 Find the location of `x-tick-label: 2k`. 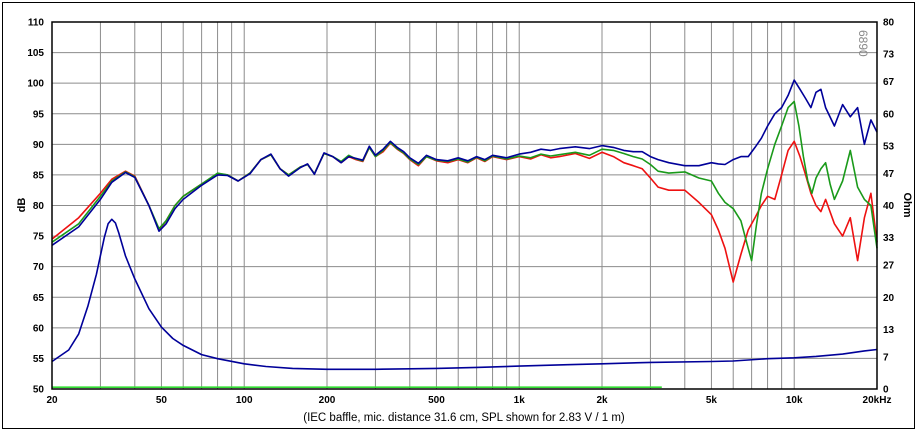

x-tick-label: 2k is located at coordinates (602, 400).